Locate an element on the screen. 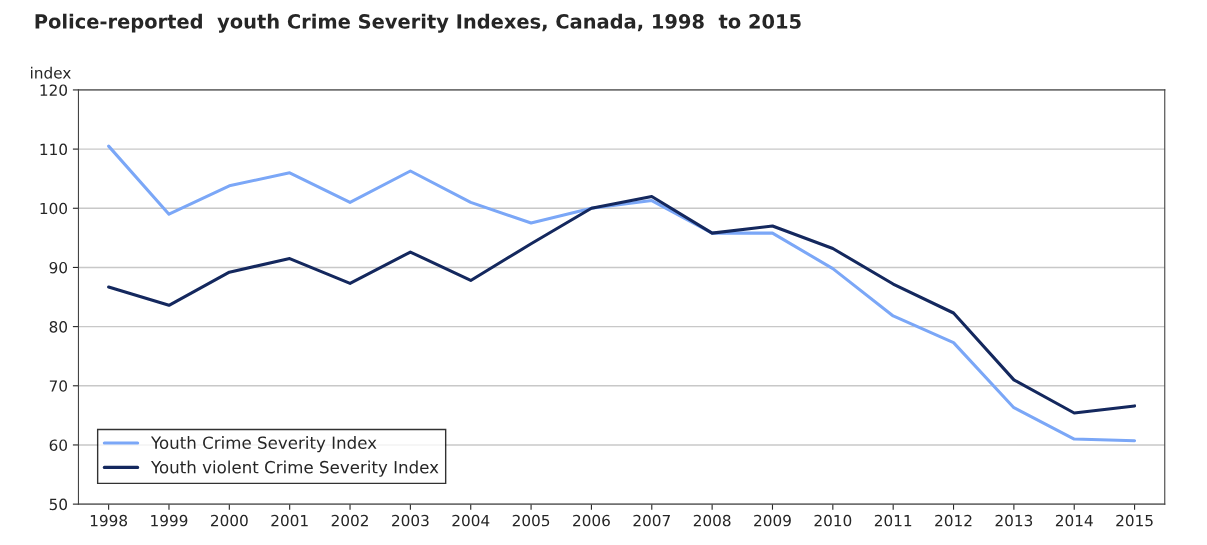 This screenshot has width=1207, height=545. y-tick-label: 60 is located at coordinates (58, 445).